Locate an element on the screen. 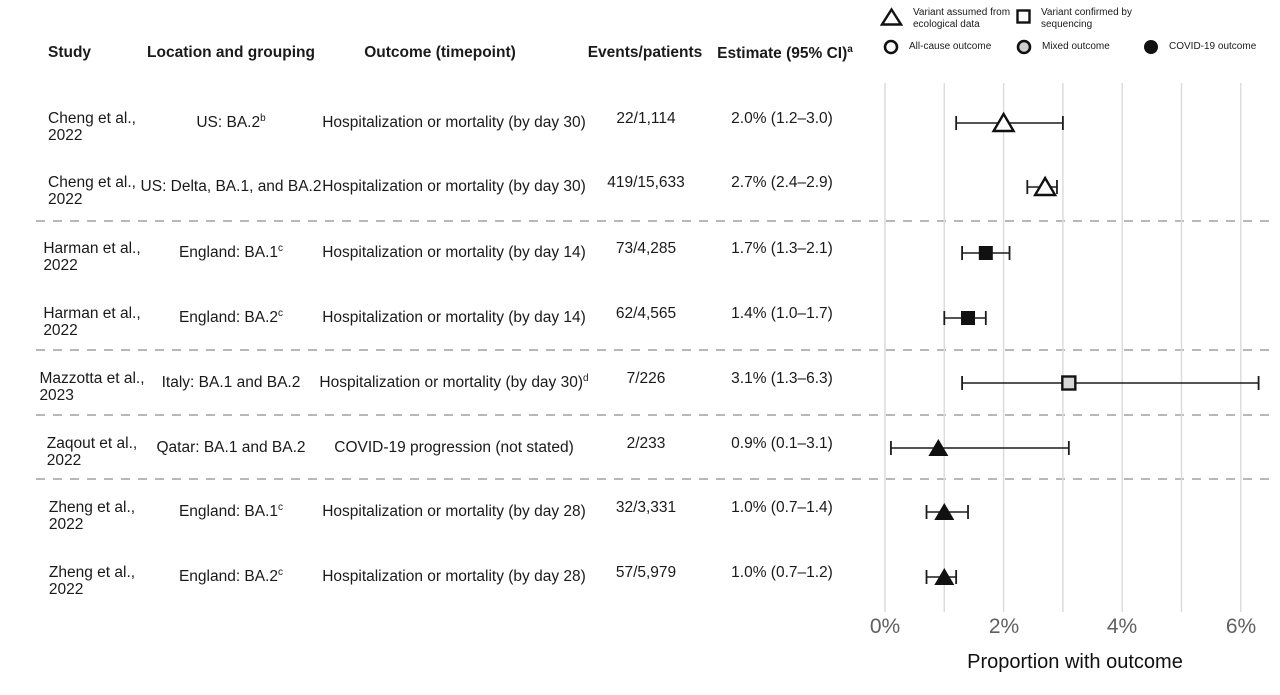 This screenshot has width=1280, height=695. events-cell: 57/5,979 is located at coordinates (646, 572).